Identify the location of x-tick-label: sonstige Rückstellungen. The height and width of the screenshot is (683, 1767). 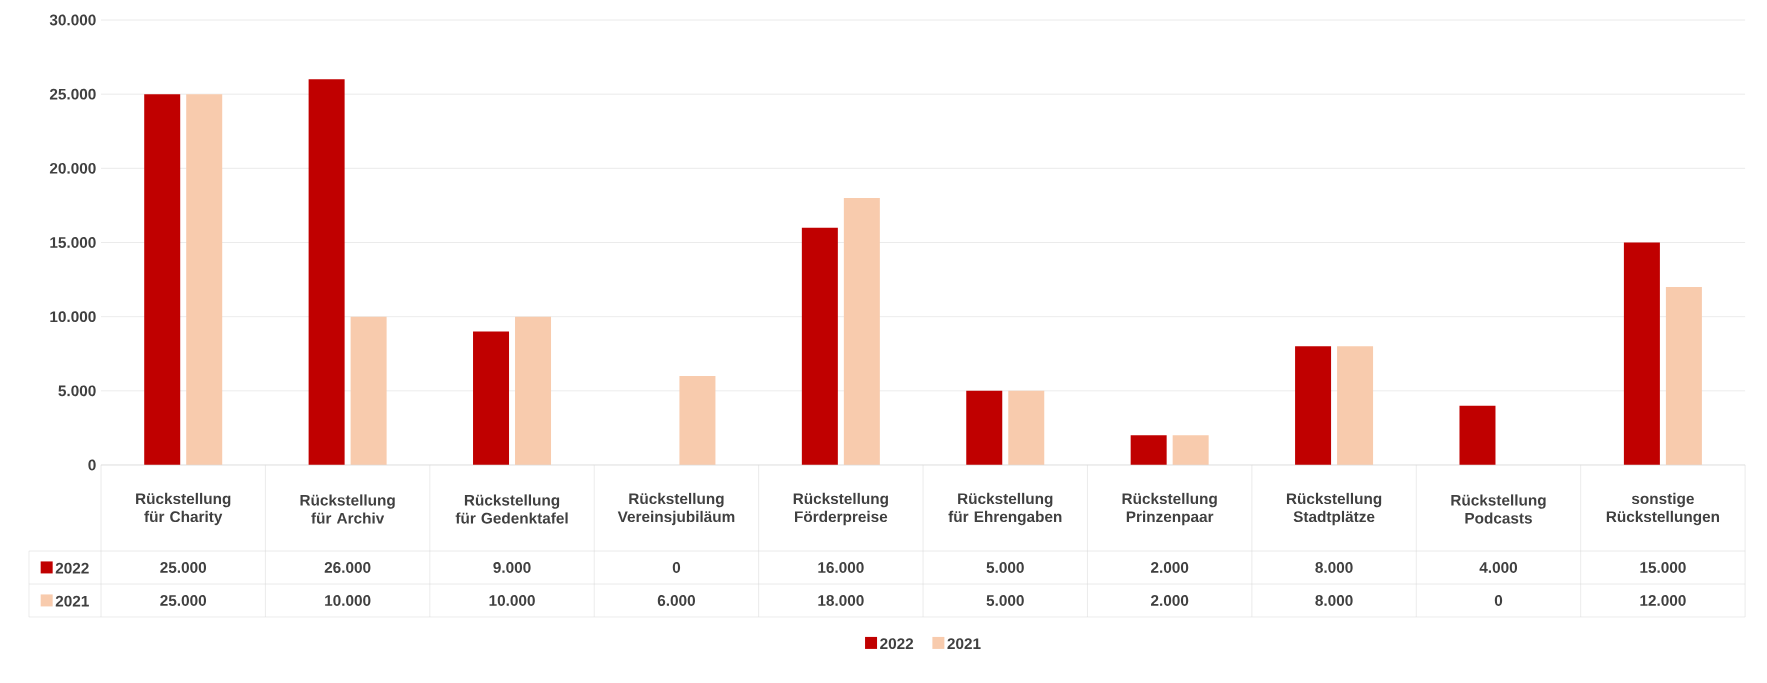
(1663, 509).